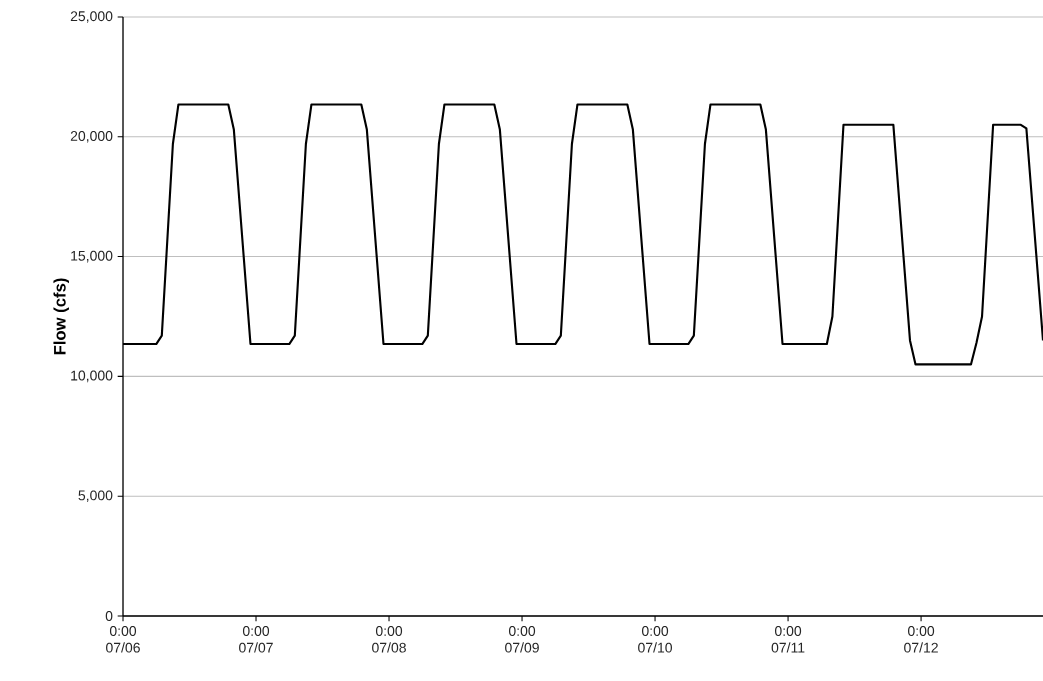  I want to click on x-tick-label: 0:00 07/11, so click(788, 639).